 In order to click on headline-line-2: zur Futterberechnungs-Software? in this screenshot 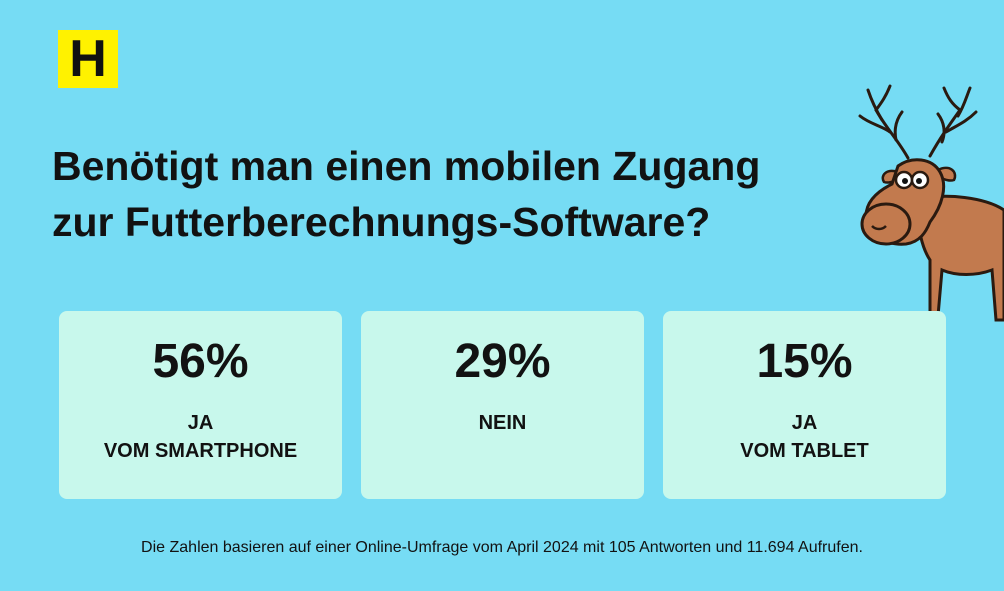, I will do `click(381, 222)`.